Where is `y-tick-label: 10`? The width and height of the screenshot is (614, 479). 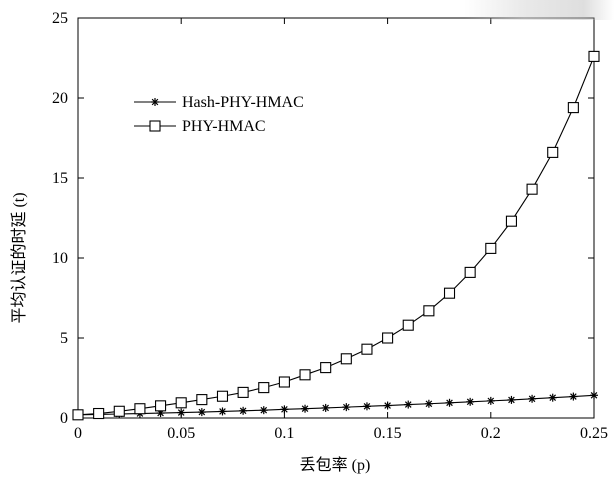 y-tick-label: 10 is located at coordinates (60, 258).